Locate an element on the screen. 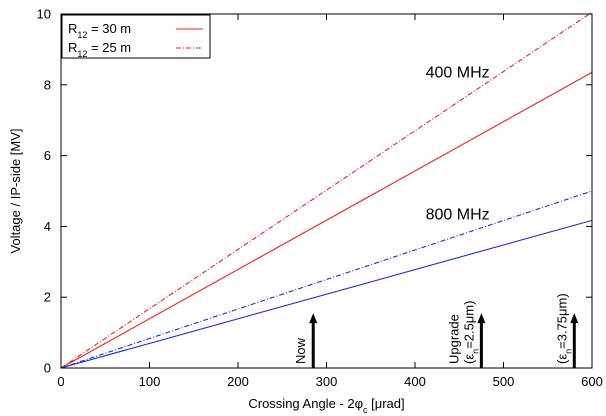 The image size is (606, 416). x-tick-label: 400 is located at coordinates (415, 381).